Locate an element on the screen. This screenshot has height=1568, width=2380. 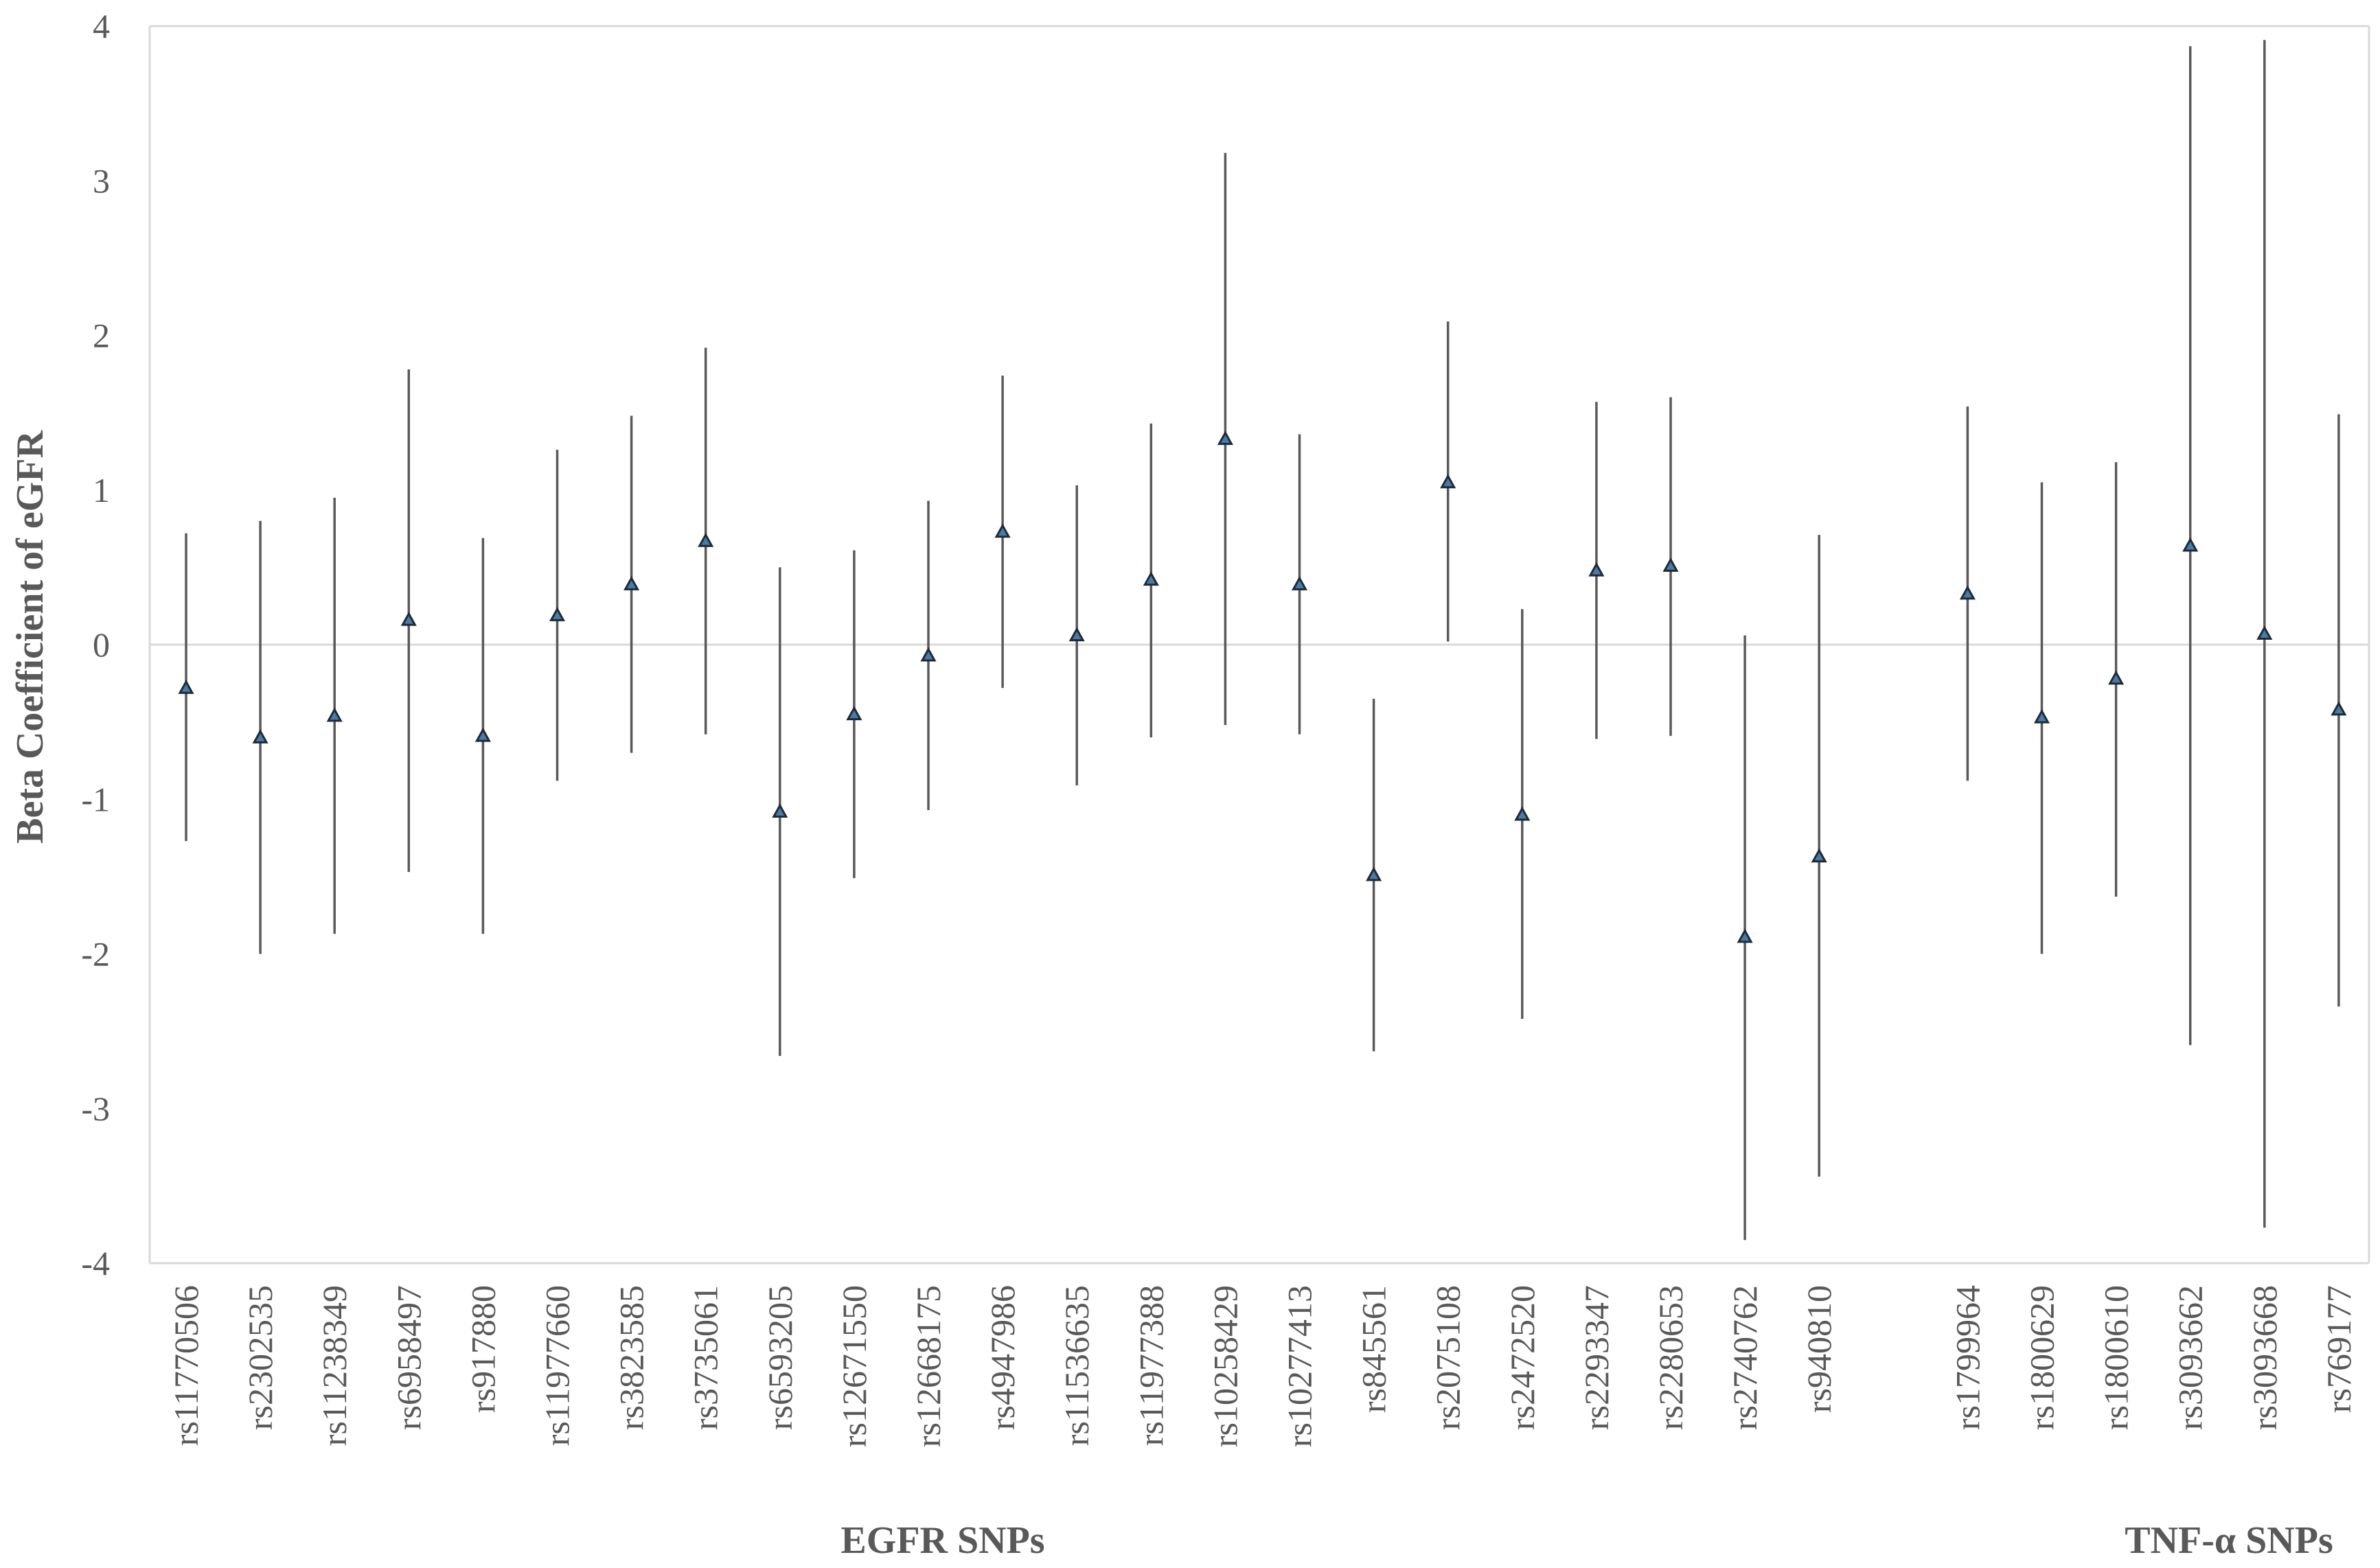
y-tick-label: 3 is located at coordinates (101, 180).